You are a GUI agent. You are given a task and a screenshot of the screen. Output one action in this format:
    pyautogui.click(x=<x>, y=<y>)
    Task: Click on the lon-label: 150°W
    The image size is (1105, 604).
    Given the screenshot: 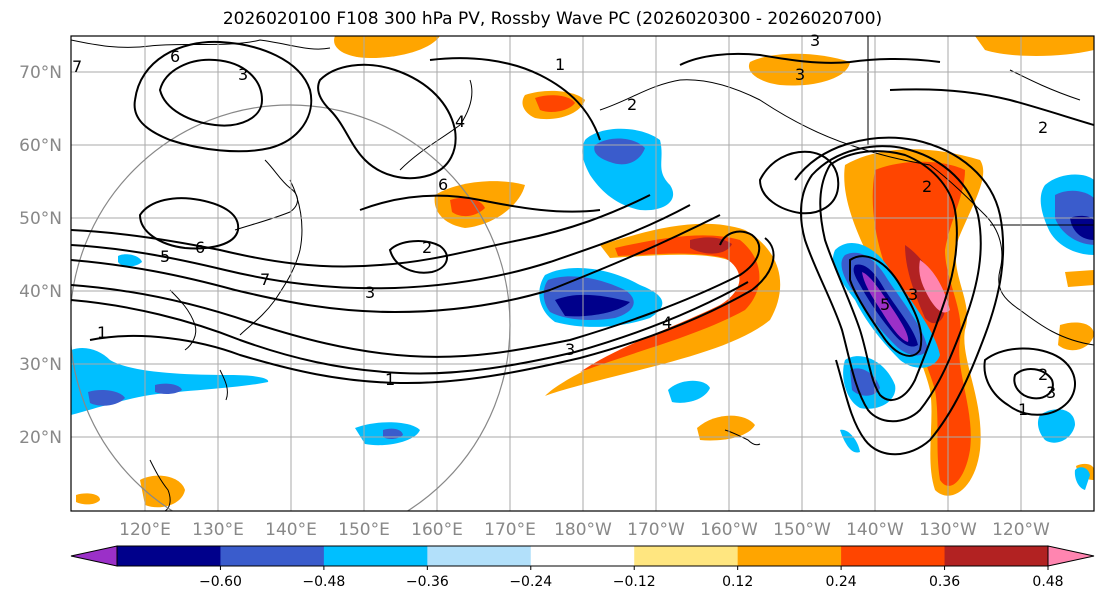 What is the action you would take?
    pyautogui.click(x=802, y=530)
    